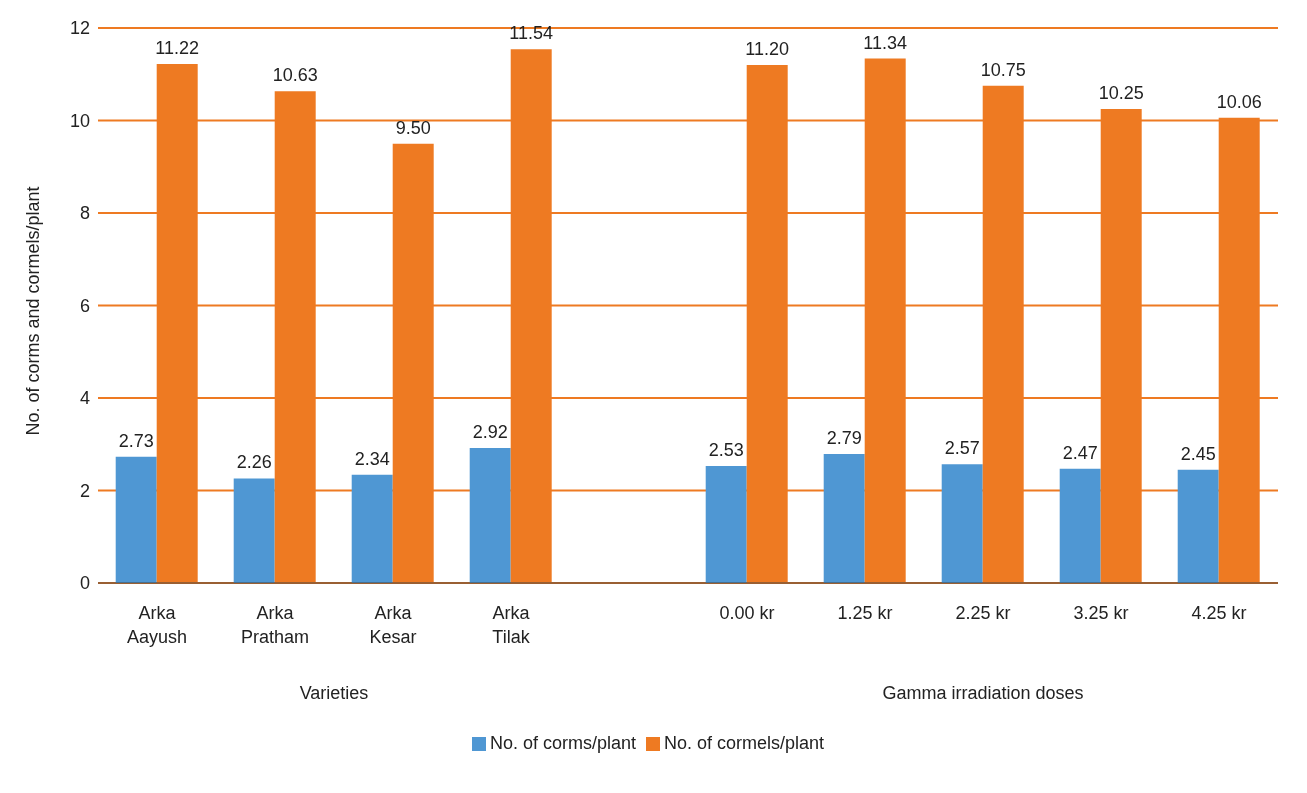 This screenshot has height=793, width=1307. What do you see at coordinates (962, 448) in the screenshot?
I see `data-label: 2.57` at bounding box center [962, 448].